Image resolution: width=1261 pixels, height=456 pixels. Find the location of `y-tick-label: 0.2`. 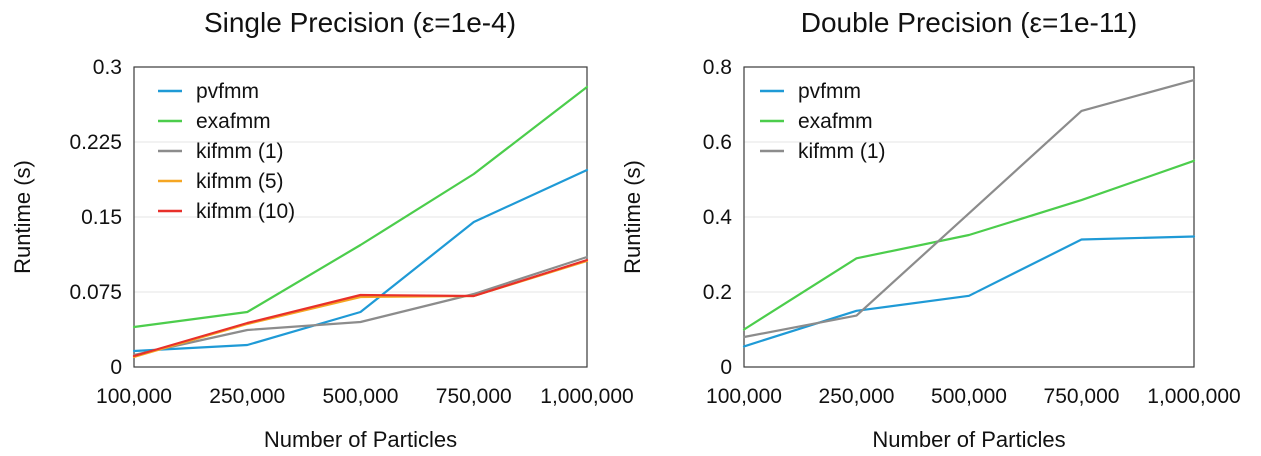

y-tick-label: 0.2 is located at coordinates (717, 292).